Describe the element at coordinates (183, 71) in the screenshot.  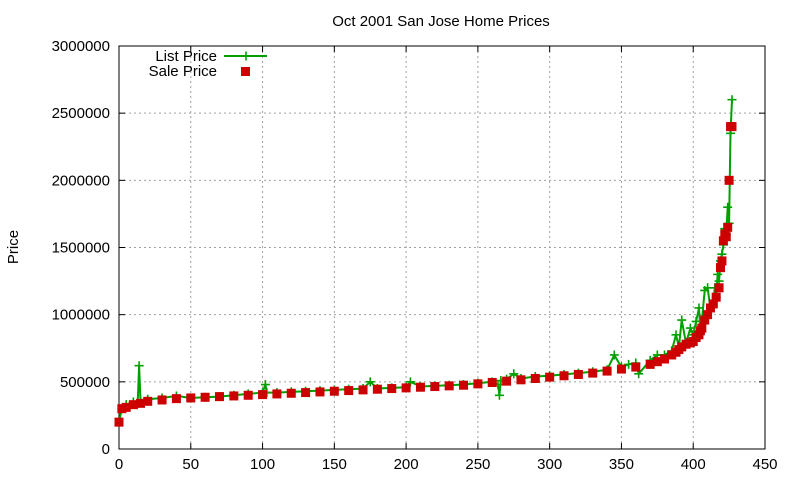
I see `legend-label-sale-price: Sale Price` at that location.